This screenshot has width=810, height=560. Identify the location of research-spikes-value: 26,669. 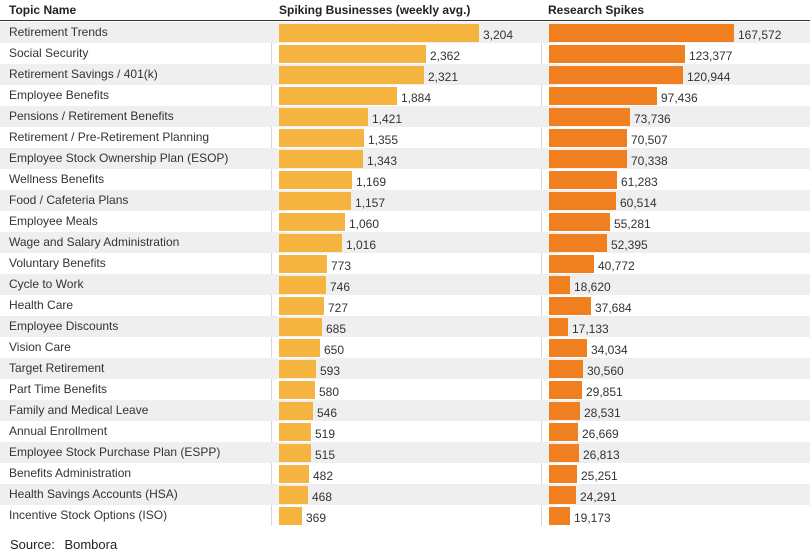
(600, 434).